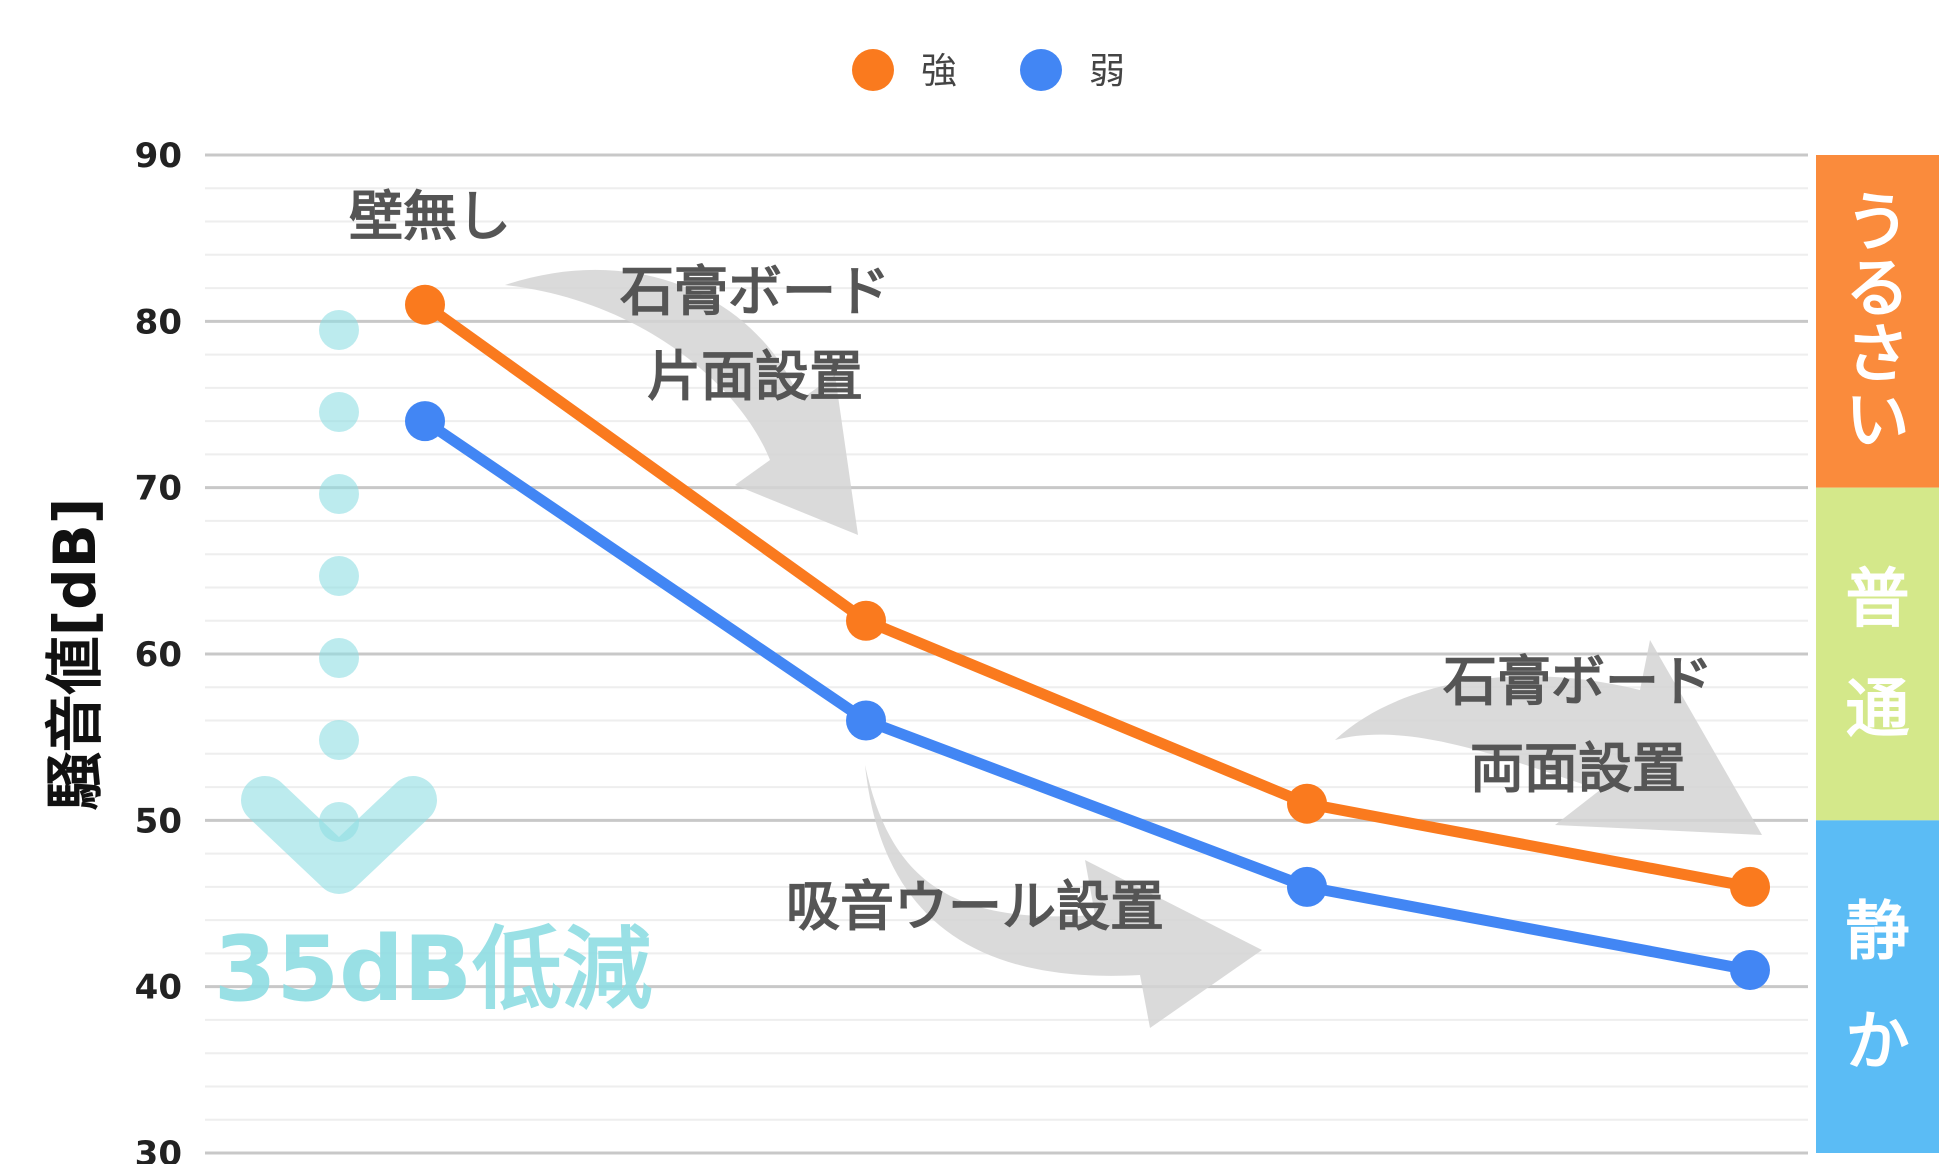 The image size is (1939, 1168). What do you see at coordinates (1878, 421) in the screenshot?
I see `level-band-char: い` at bounding box center [1878, 421].